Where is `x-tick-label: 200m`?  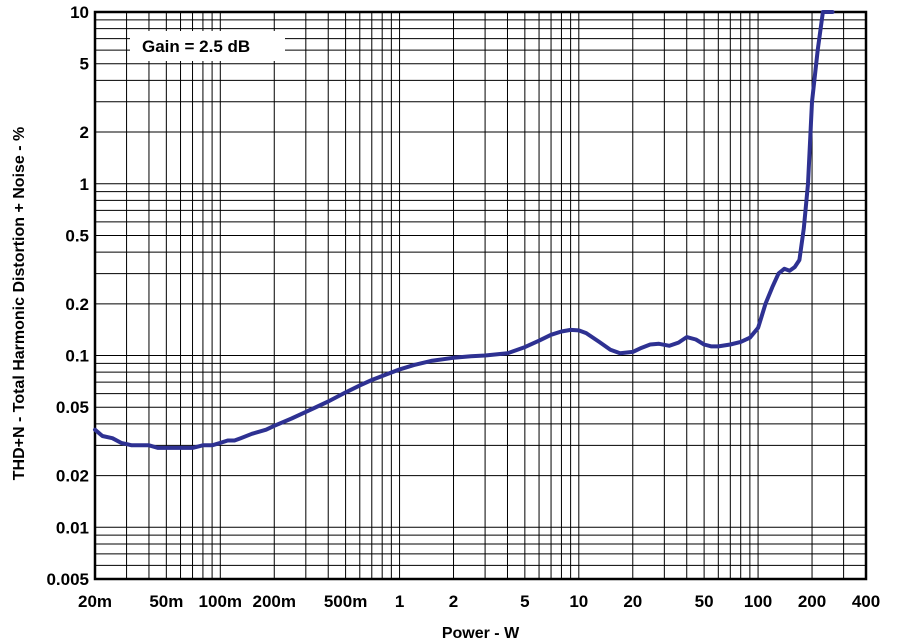
x-tick-label: 200m is located at coordinates (274, 601).